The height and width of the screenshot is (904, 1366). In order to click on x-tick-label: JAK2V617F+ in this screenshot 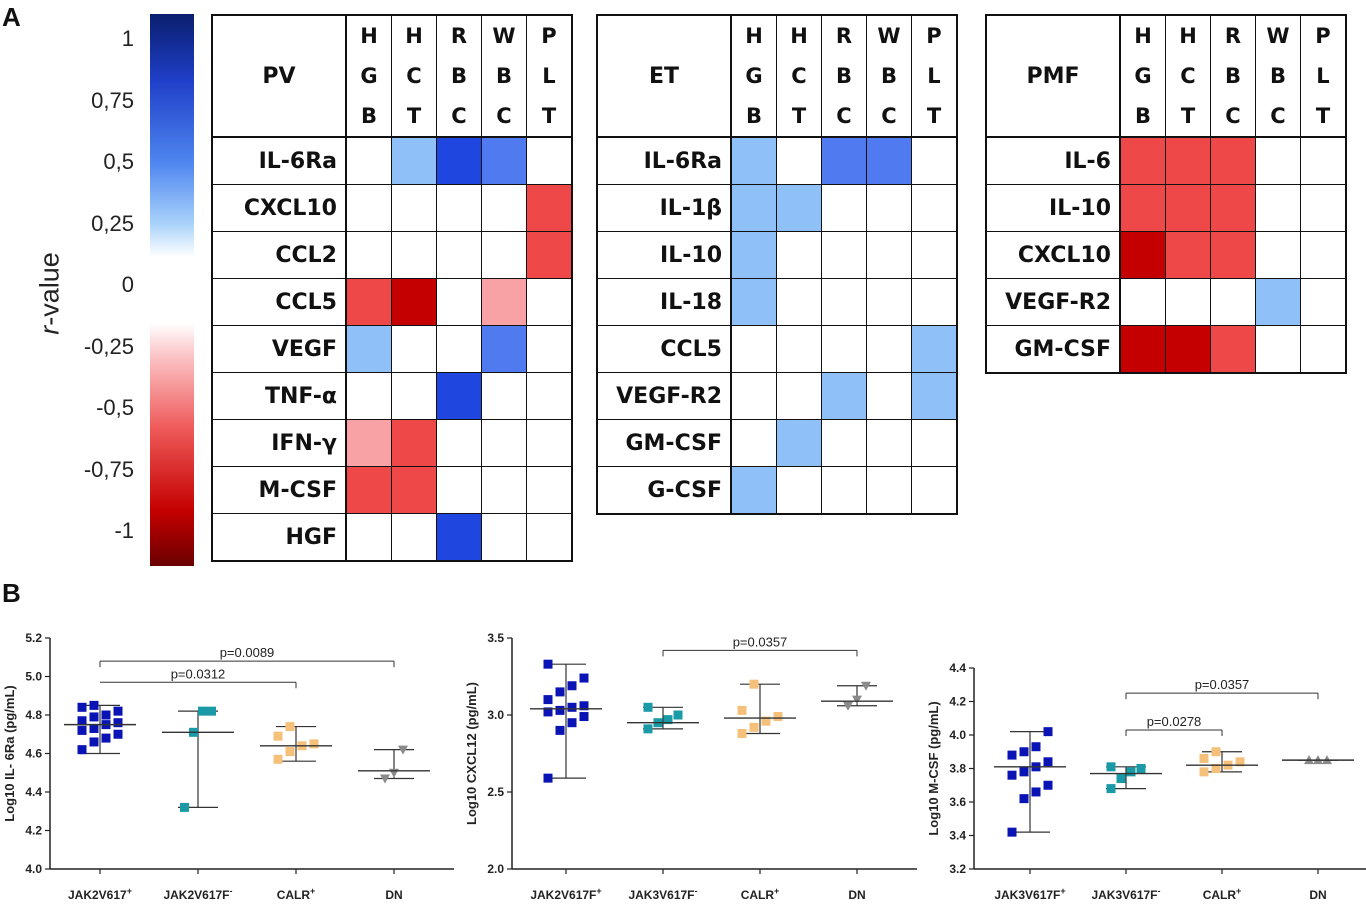, I will do `click(565, 894)`.